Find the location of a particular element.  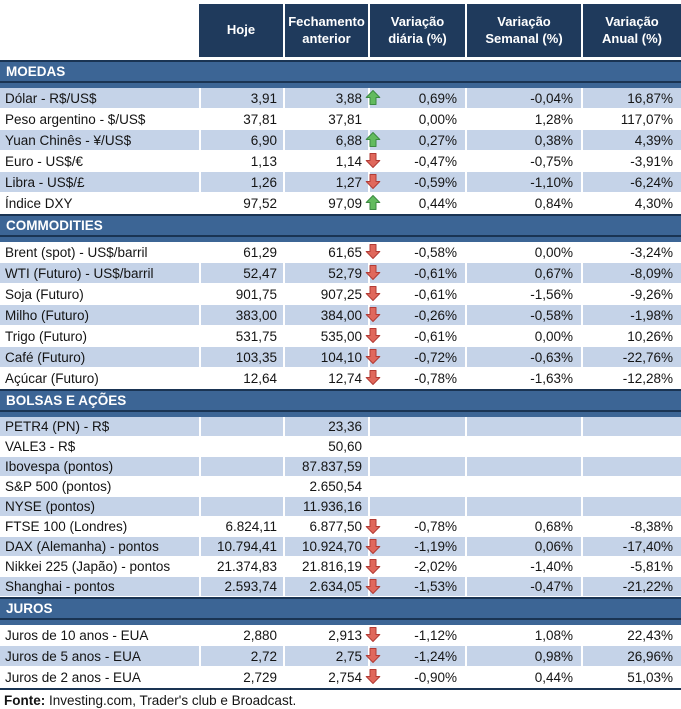

section-title: BOLSAS E AÇÕES is located at coordinates (340, 401).